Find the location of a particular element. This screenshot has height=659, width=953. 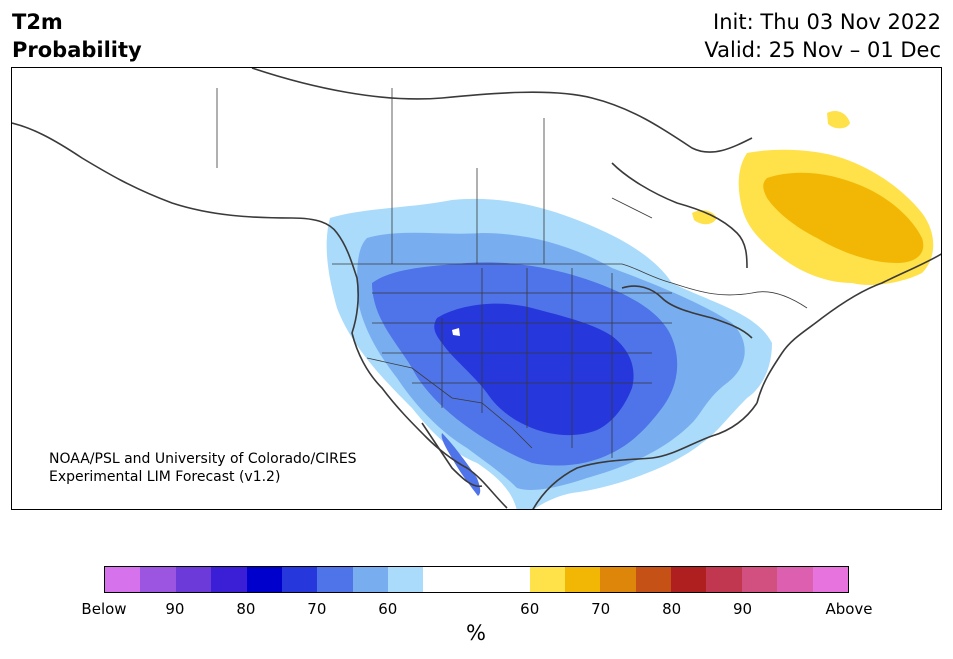

arctic-coast is located at coordinates (502, 110).